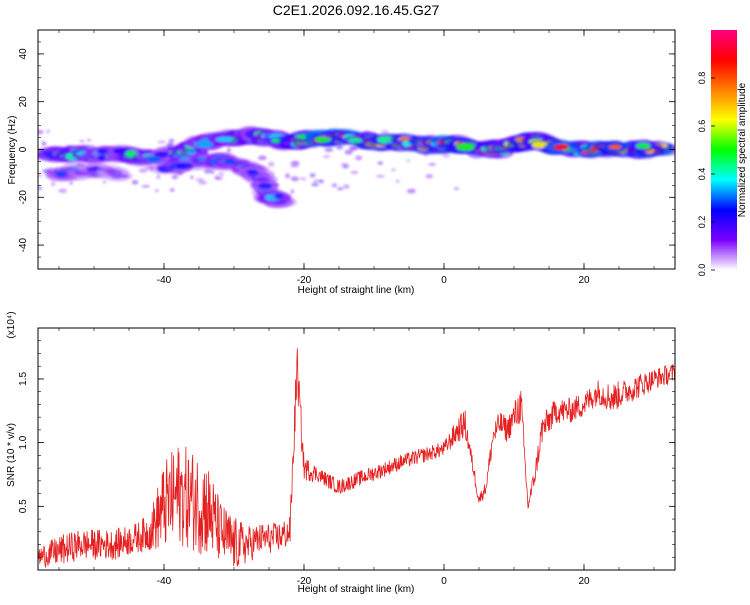 The image size is (750, 605). I want to click on colorbar-tick-label: 0.6, so click(702, 126).